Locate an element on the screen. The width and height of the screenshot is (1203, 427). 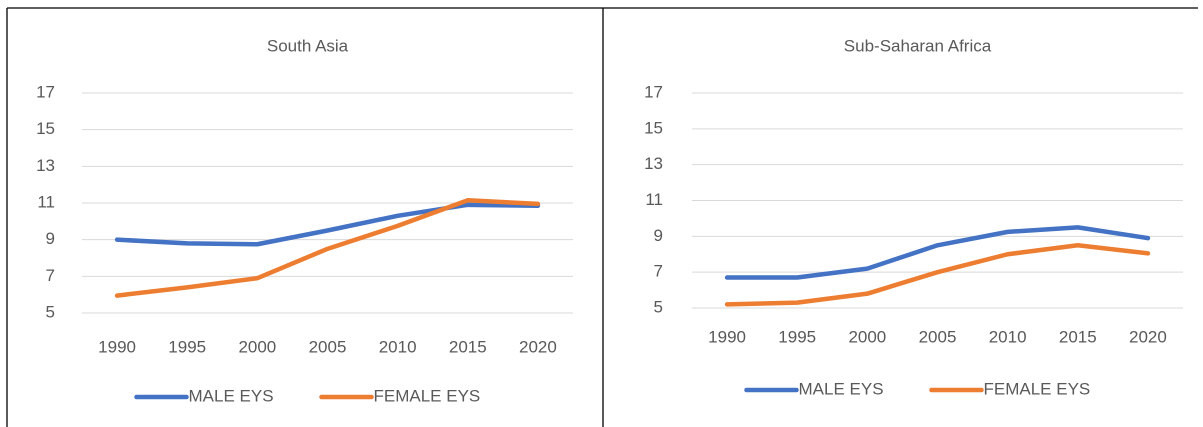
chart-title: South Asia is located at coordinates (308, 45).